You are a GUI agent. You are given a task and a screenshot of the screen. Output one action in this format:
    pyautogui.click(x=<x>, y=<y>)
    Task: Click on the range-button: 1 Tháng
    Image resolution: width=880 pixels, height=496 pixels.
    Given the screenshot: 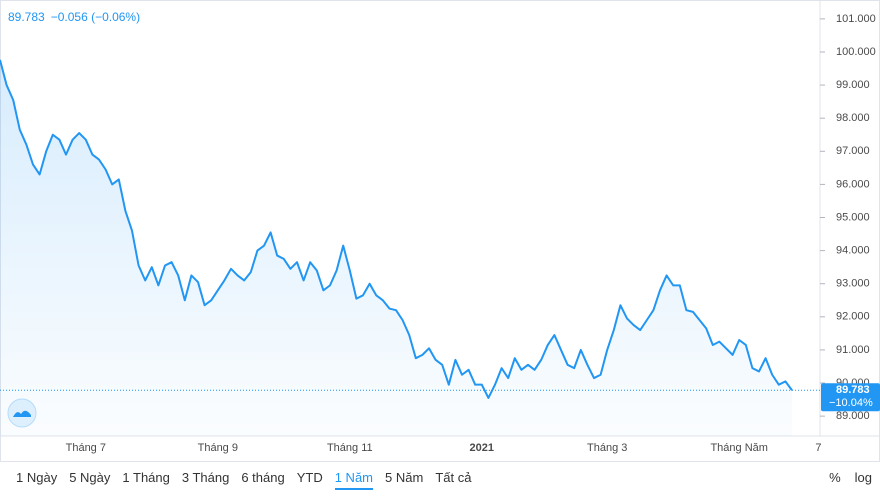 What is the action you would take?
    pyautogui.click(x=146, y=477)
    